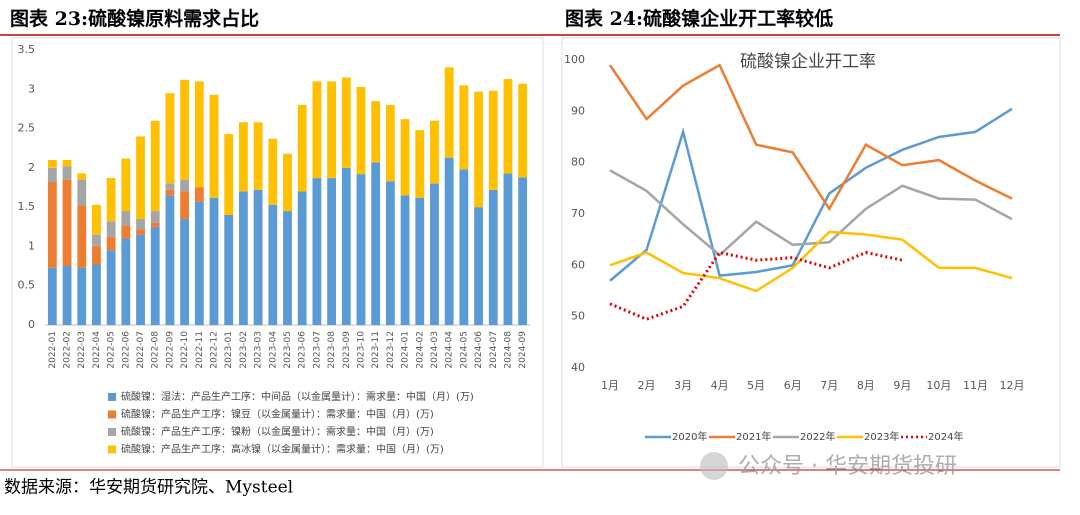 This screenshot has width=1080, height=515. What do you see at coordinates (945, 436) in the screenshot?
I see `legend-label: 2024年` at bounding box center [945, 436].